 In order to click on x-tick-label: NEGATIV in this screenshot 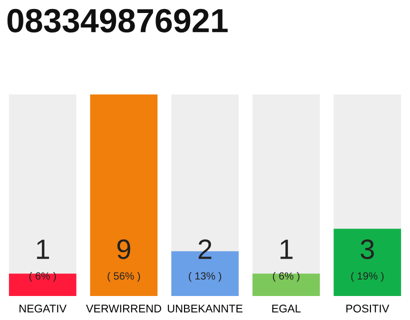, I will do `click(43, 308)`.